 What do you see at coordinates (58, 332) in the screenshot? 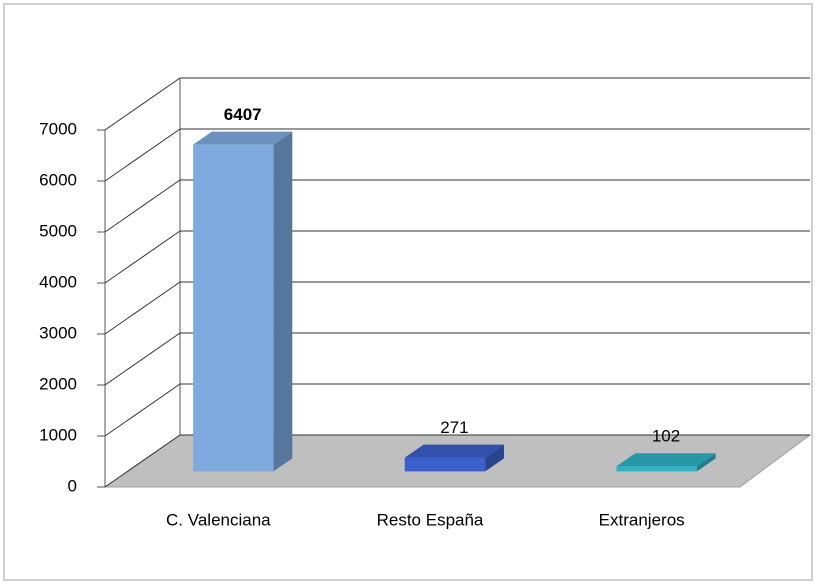
I see `y-tick-label: 3000` at bounding box center [58, 332].